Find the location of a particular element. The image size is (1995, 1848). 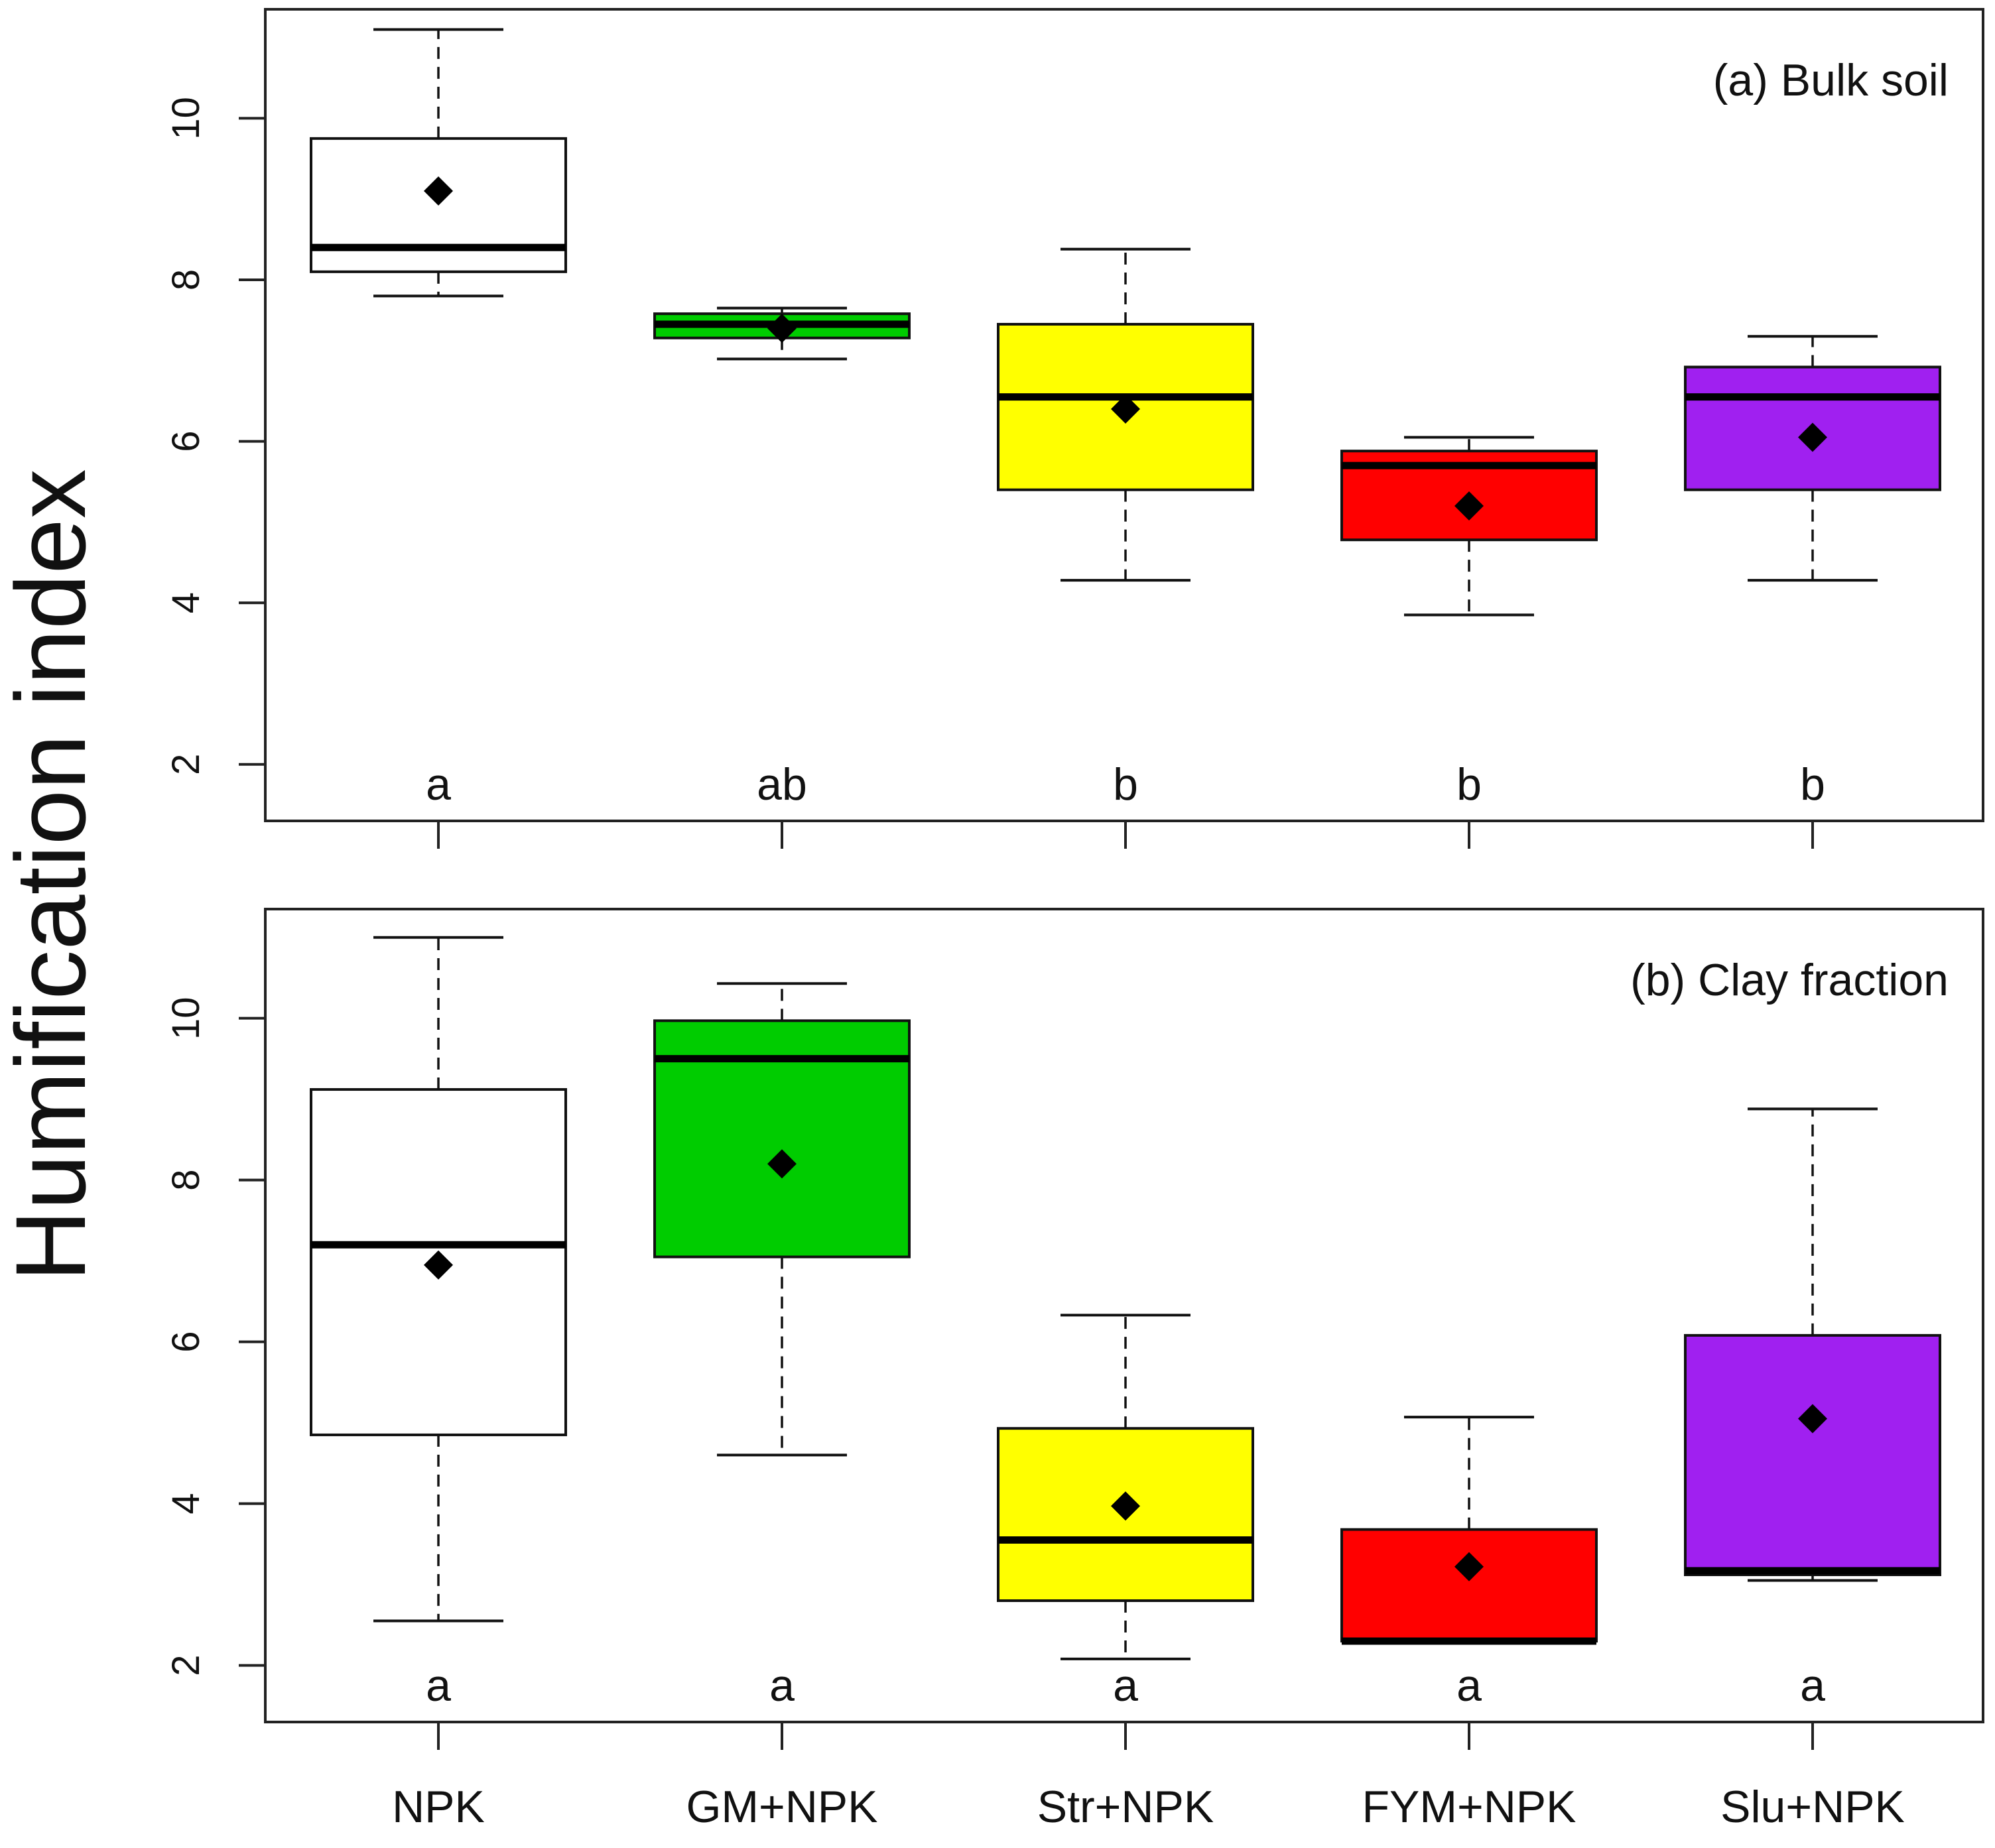

x-category-label: GM+NPK is located at coordinates (781, 1807).